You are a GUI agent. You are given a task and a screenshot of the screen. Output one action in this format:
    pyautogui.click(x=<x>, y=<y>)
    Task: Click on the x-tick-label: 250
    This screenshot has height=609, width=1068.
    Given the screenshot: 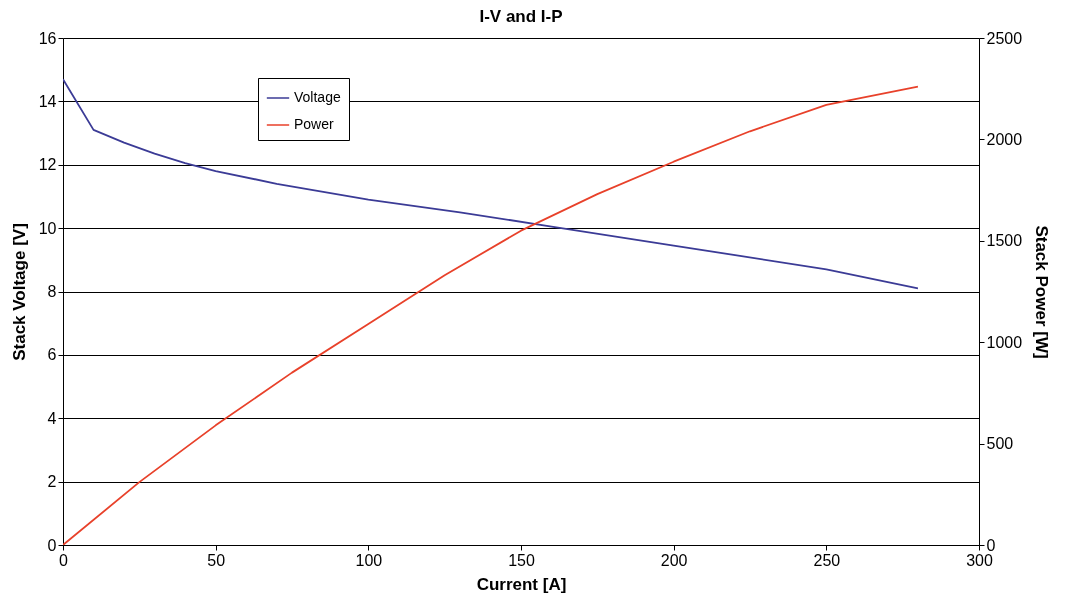 What is the action you would take?
    pyautogui.click(x=827, y=560)
    